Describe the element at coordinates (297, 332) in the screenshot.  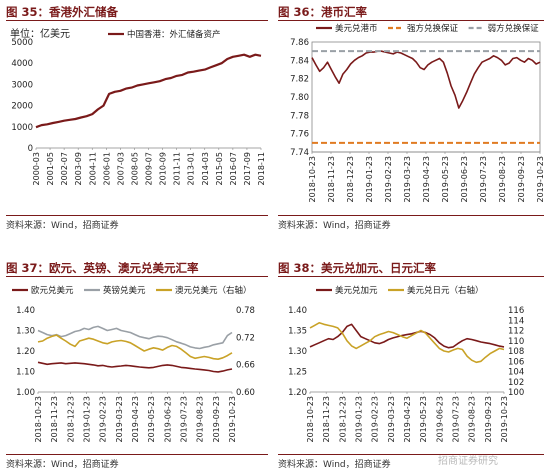
I see `y-tick-label: 1.35` at that location.